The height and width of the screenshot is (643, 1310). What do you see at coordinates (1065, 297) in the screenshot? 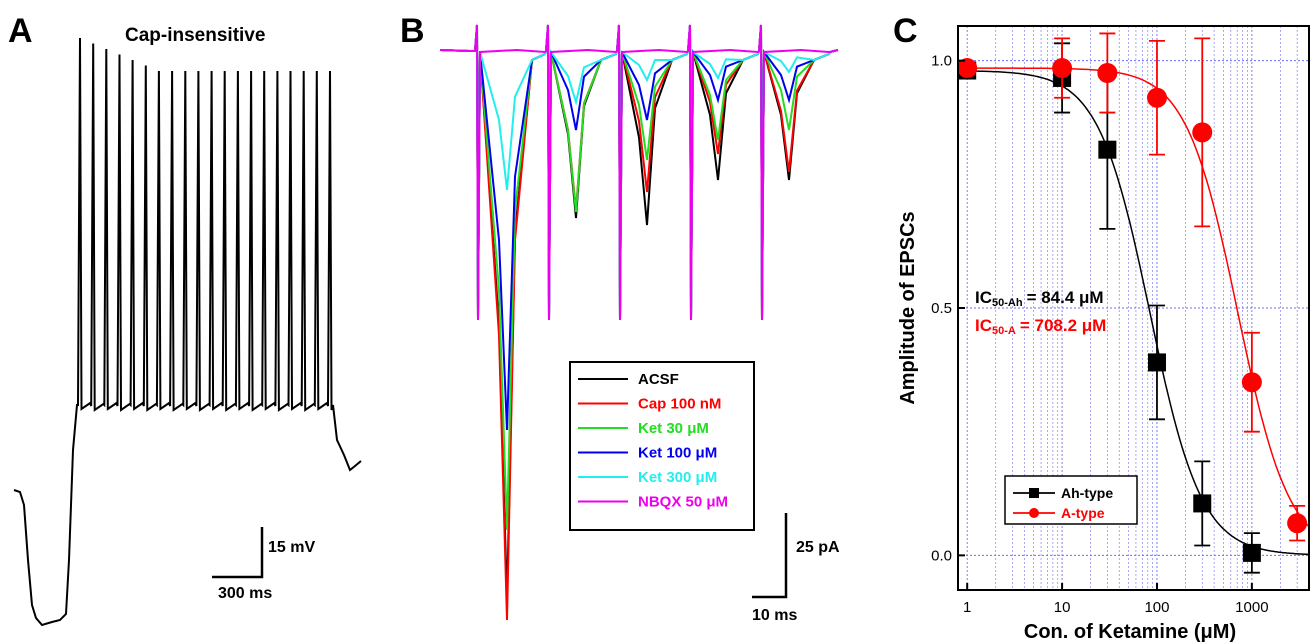
I see `ic50-ah-value: = 84.4 μM` at bounding box center [1065, 297].